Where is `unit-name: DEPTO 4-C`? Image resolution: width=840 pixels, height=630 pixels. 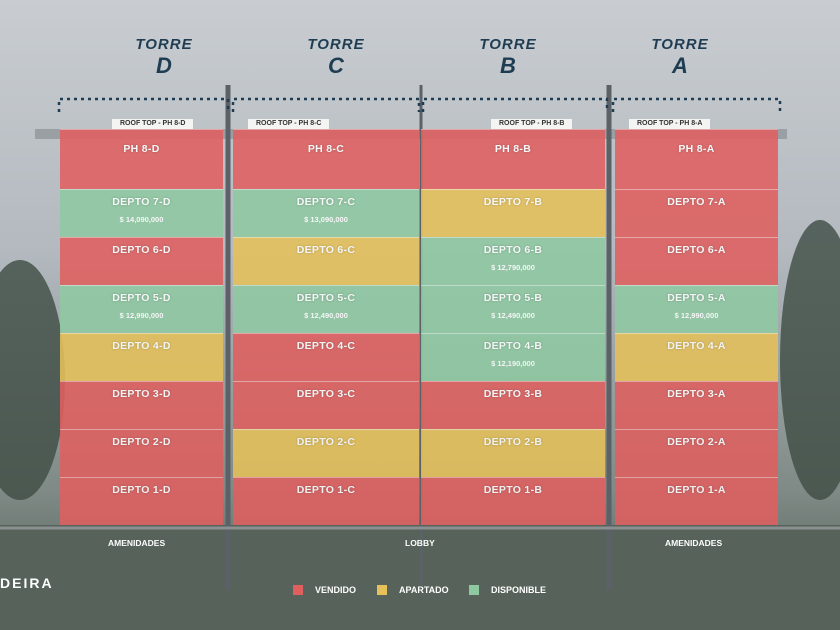
unit-name: DEPTO 4-C is located at coordinates (326, 346).